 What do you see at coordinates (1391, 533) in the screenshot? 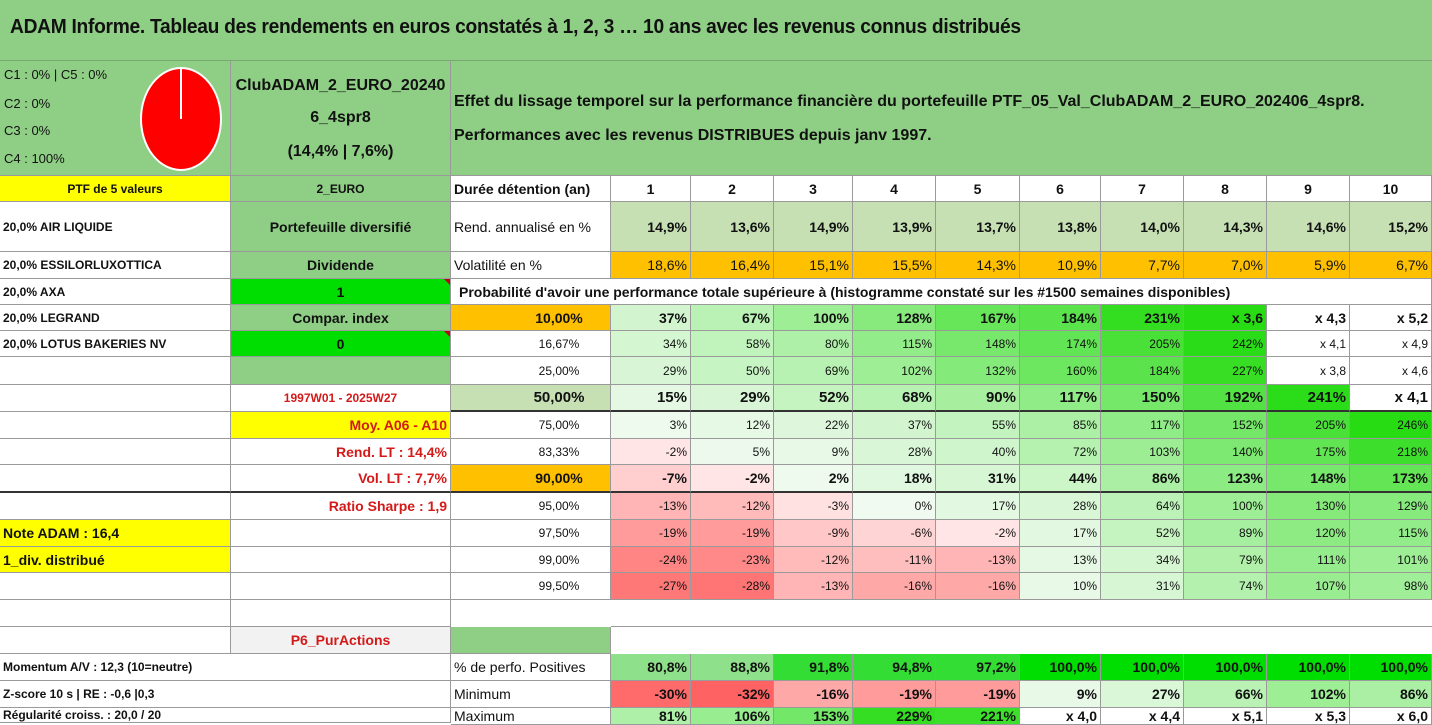
I see `quantile-value: 115%` at bounding box center [1391, 533].